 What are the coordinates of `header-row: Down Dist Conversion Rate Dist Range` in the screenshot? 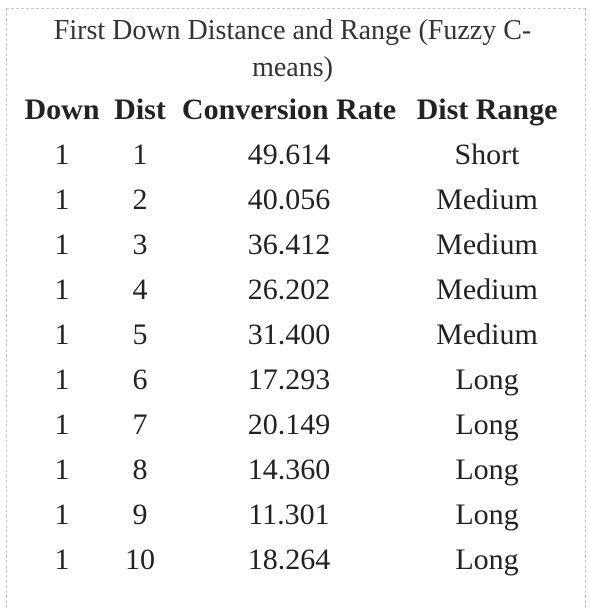 It's located at (296, 109).